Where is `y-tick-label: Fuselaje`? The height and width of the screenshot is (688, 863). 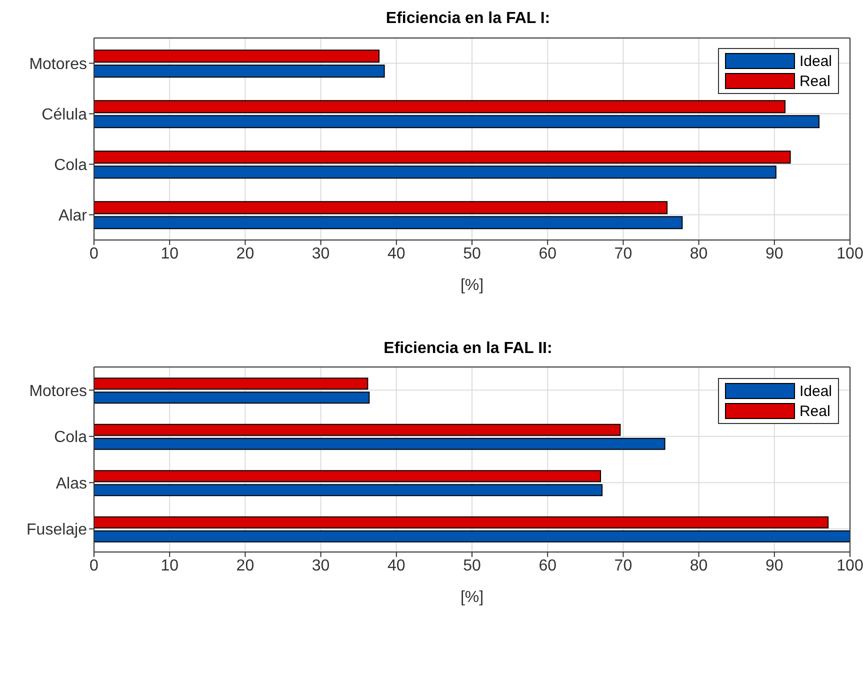
y-tick-label: Fuselaje is located at coordinates (57, 530).